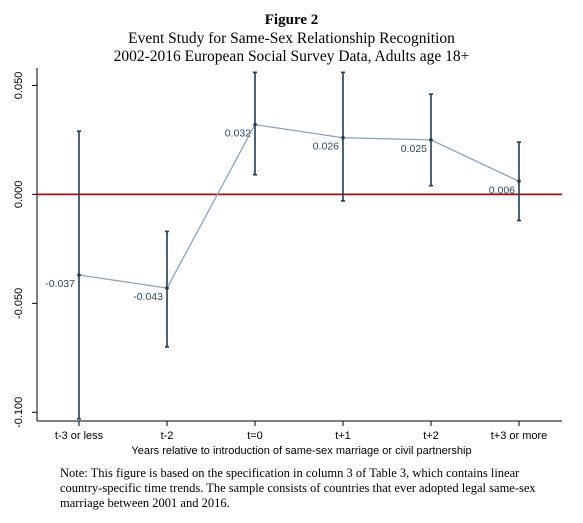  What do you see at coordinates (519, 436) in the screenshot?
I see `x-tick-label: t+3 or more` at bounding box center [519, 436].